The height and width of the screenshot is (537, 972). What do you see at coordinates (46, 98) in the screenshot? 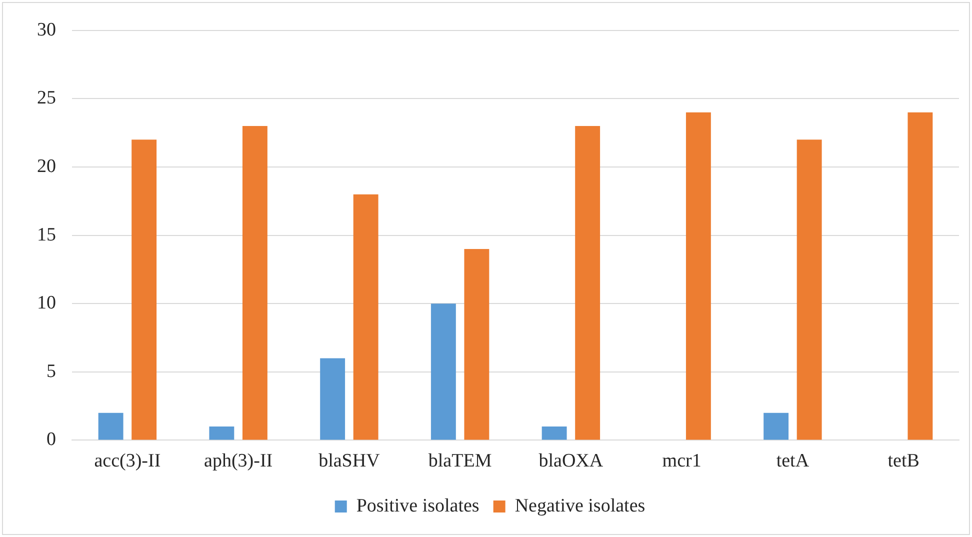
I see `y-tick-label: 25` at bounding box center [46, 98].